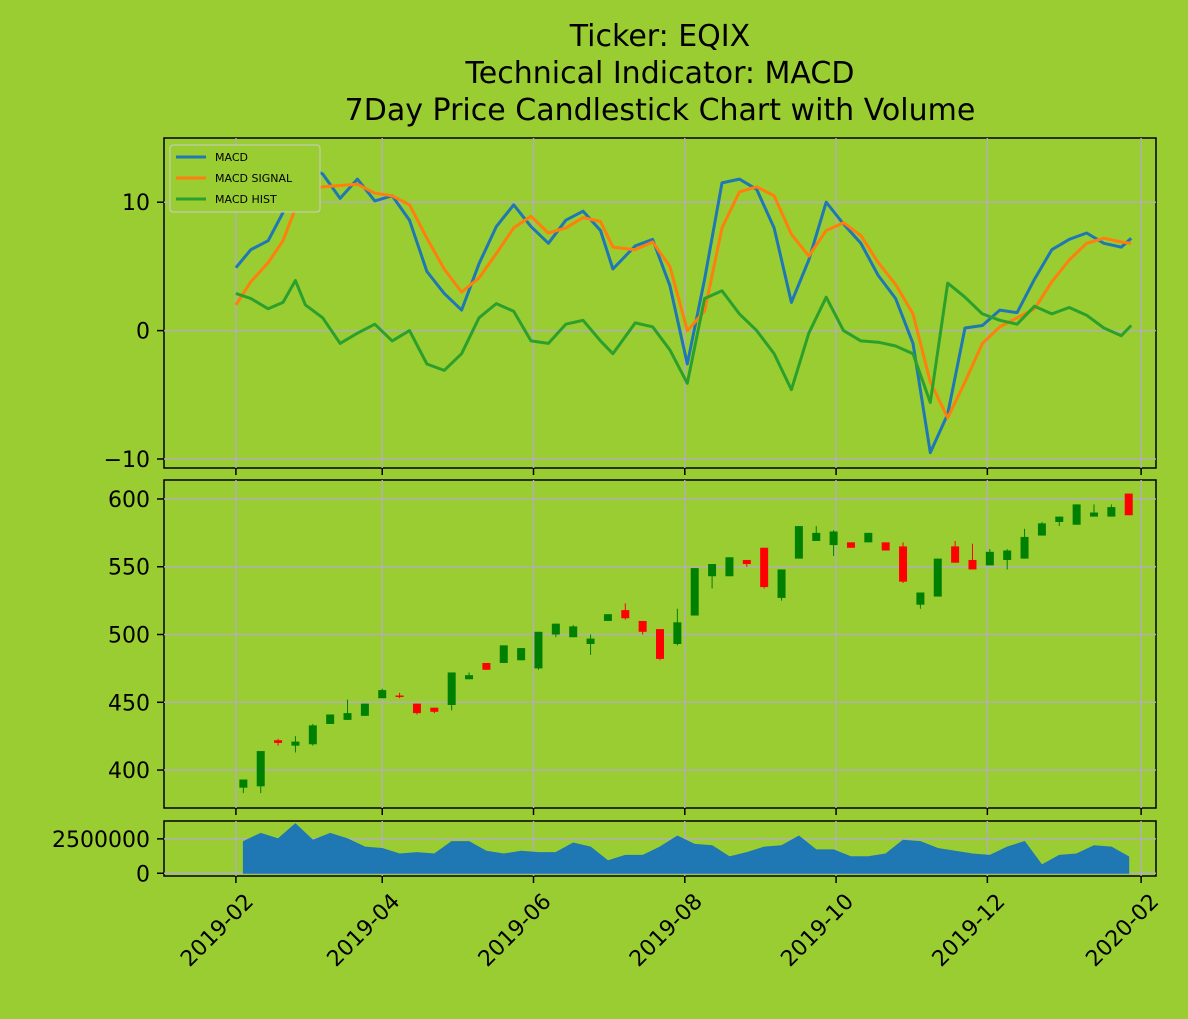 The height and width of the screenshot is (1019, 1188). I want to click on legend-label-macd: MACD, so click(231, 157).